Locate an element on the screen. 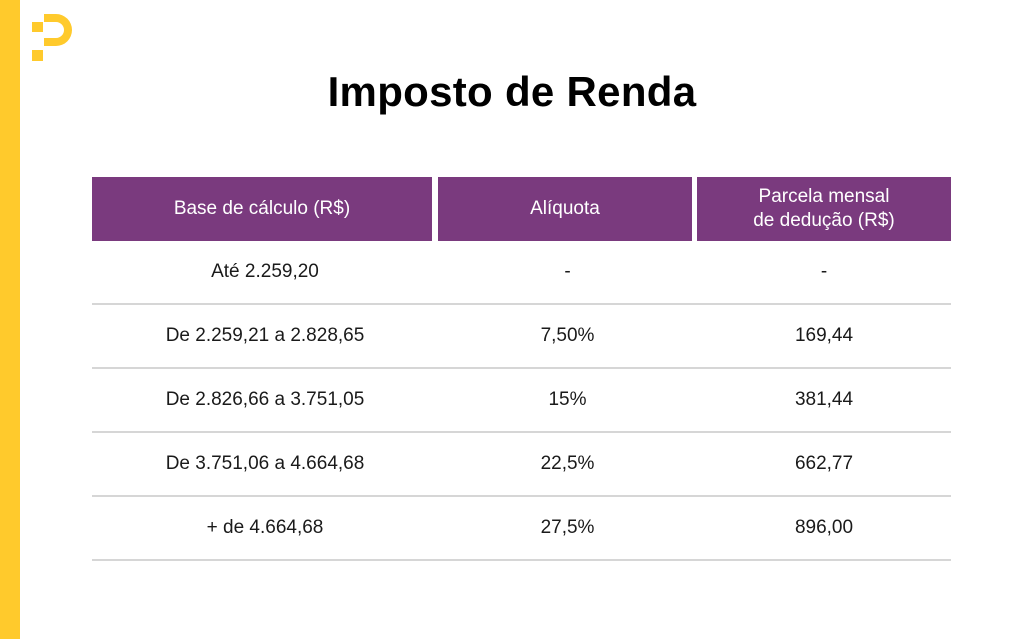 The image size is (1024, 639). header-aliquota: Alíquota is located at coordinates (565, 209).